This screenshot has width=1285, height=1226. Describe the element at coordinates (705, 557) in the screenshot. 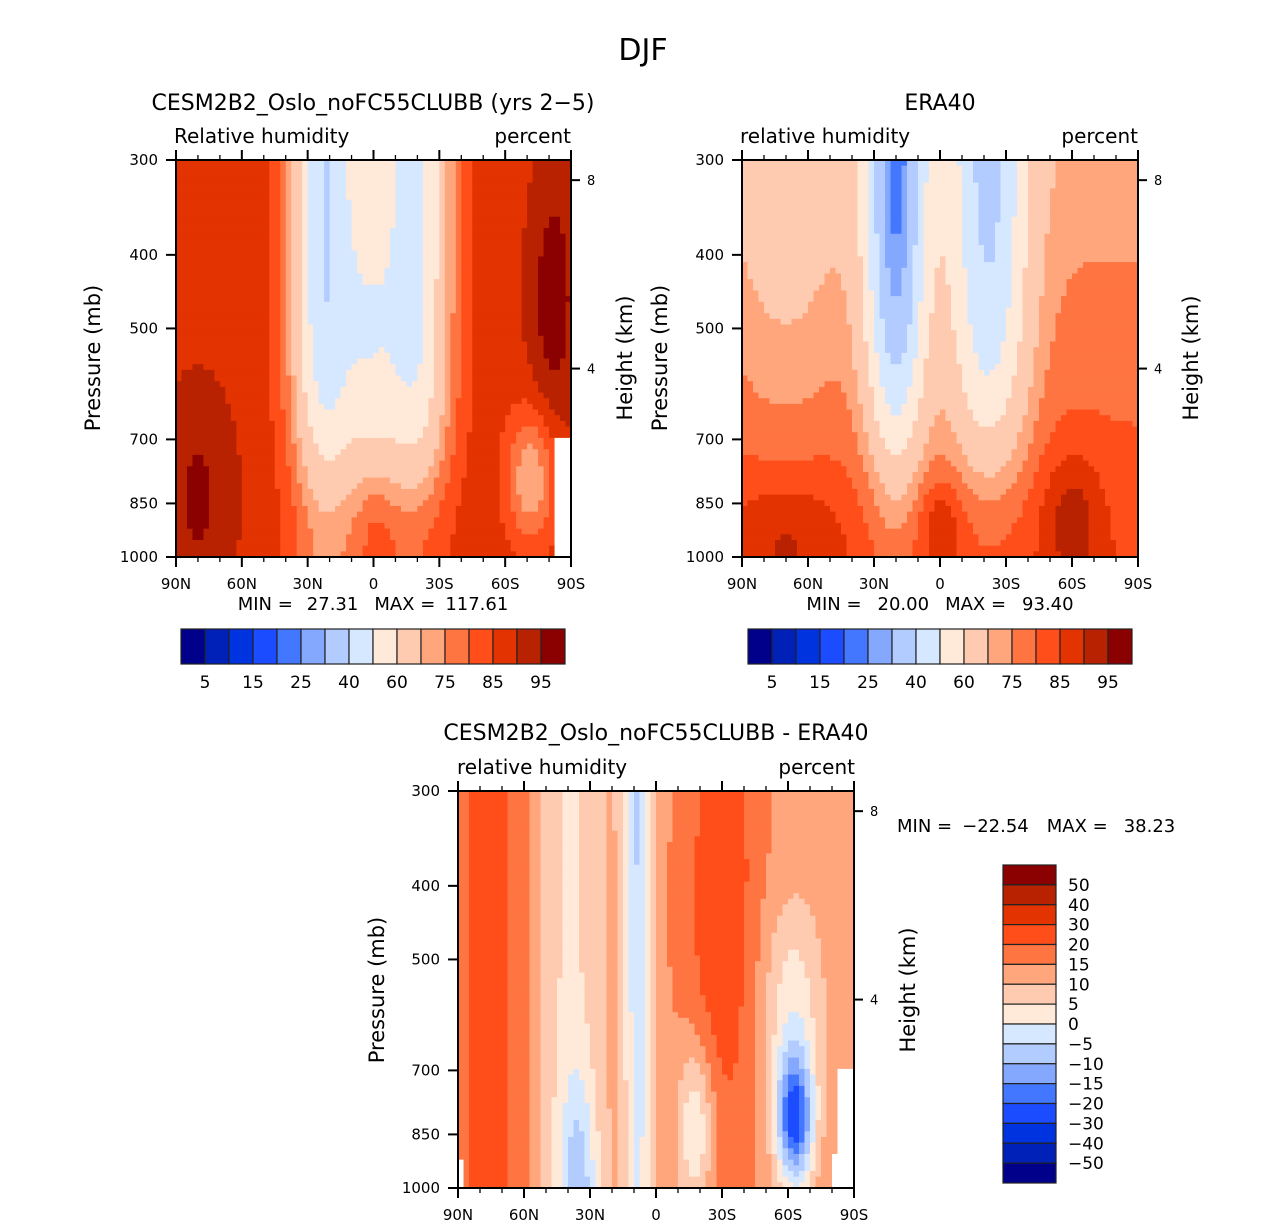

I see `y-tick-label: 1000` at that location.